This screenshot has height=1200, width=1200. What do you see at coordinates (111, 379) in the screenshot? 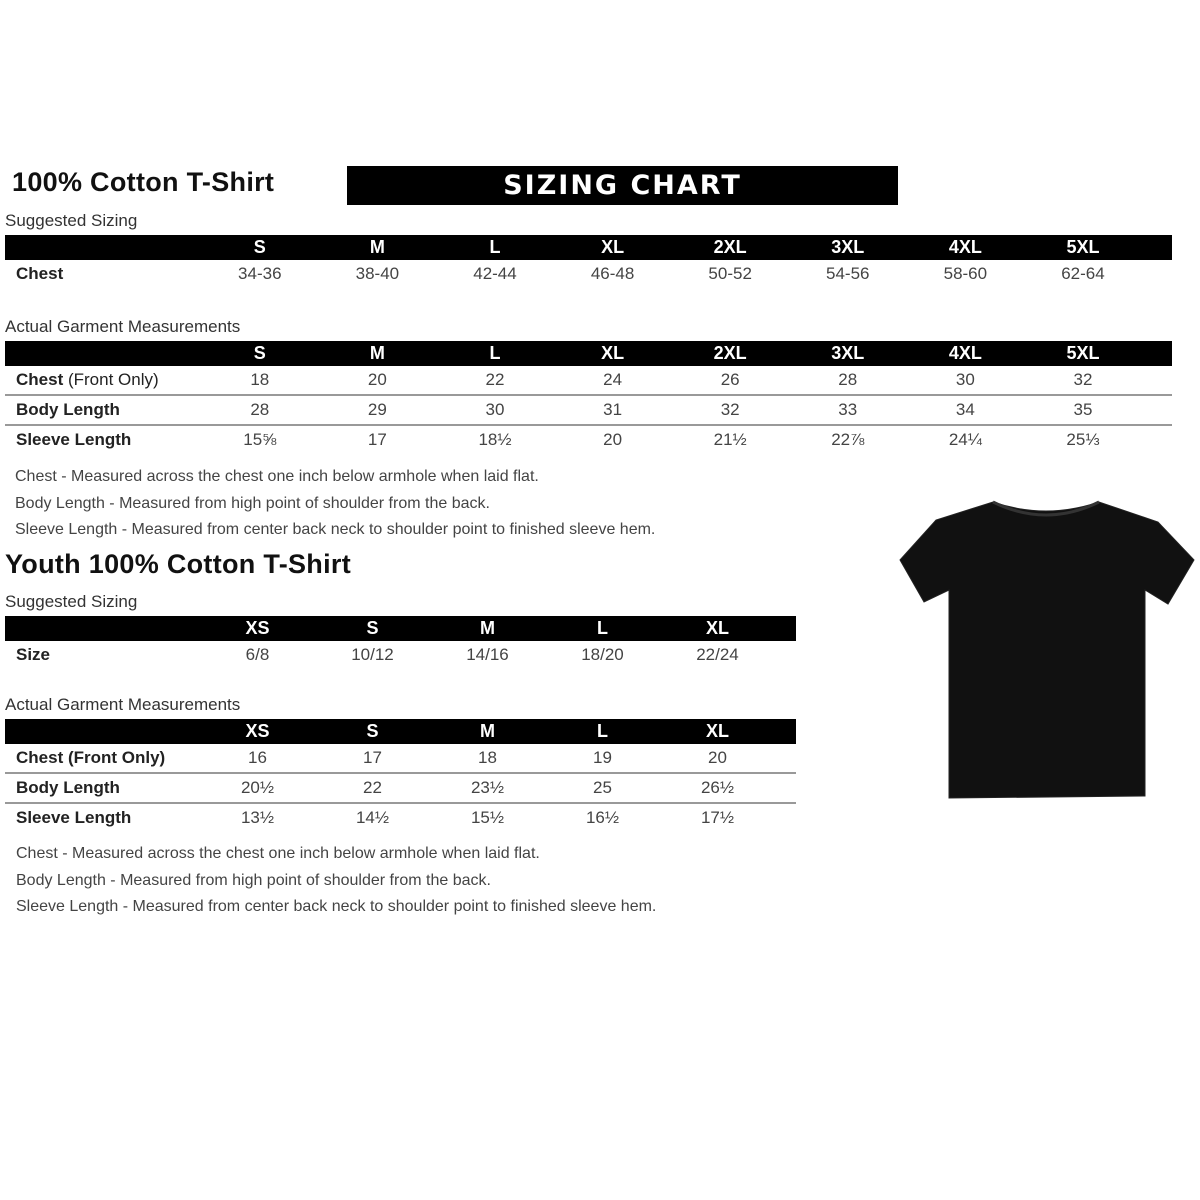
I see `row-label-extra: (Front Only)` at bounding box center [111, 379].